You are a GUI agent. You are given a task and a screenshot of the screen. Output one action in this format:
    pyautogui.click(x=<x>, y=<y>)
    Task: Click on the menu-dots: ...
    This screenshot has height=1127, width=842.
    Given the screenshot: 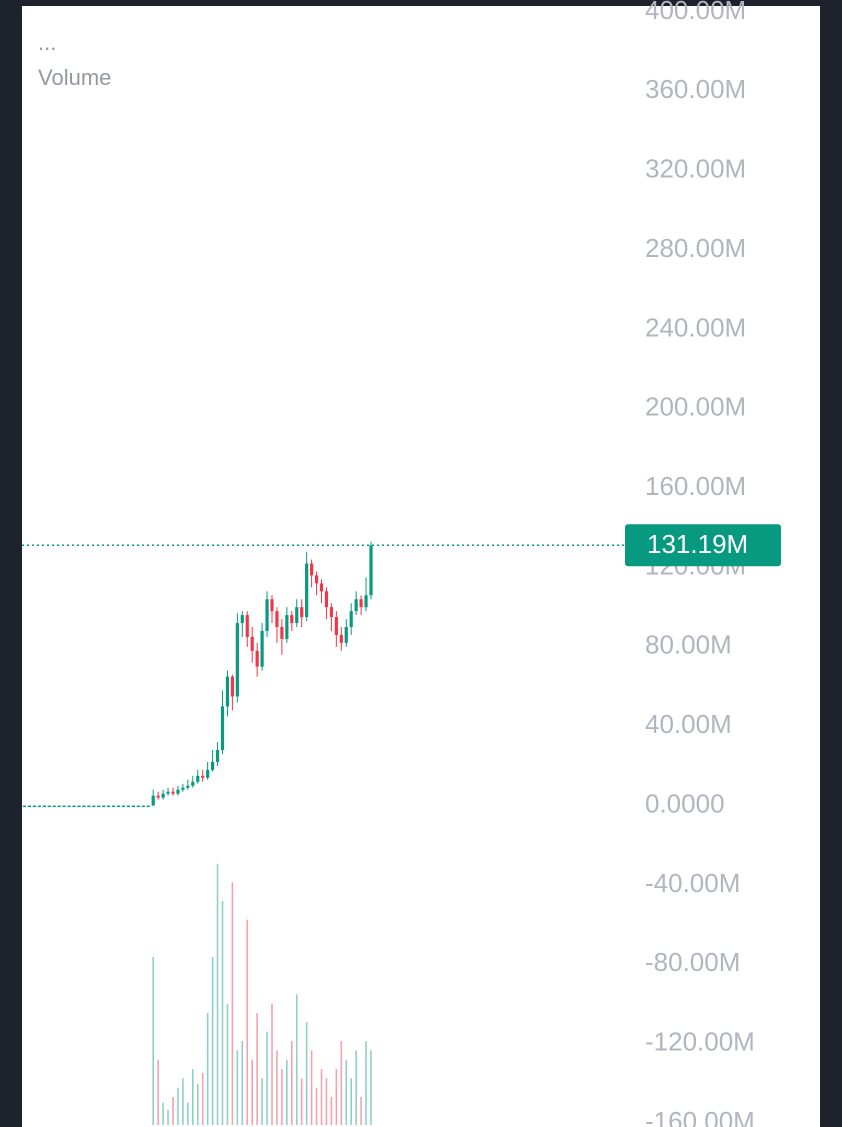 What is the action you would take?
    pyautogui.click(x=47, y=42)
    